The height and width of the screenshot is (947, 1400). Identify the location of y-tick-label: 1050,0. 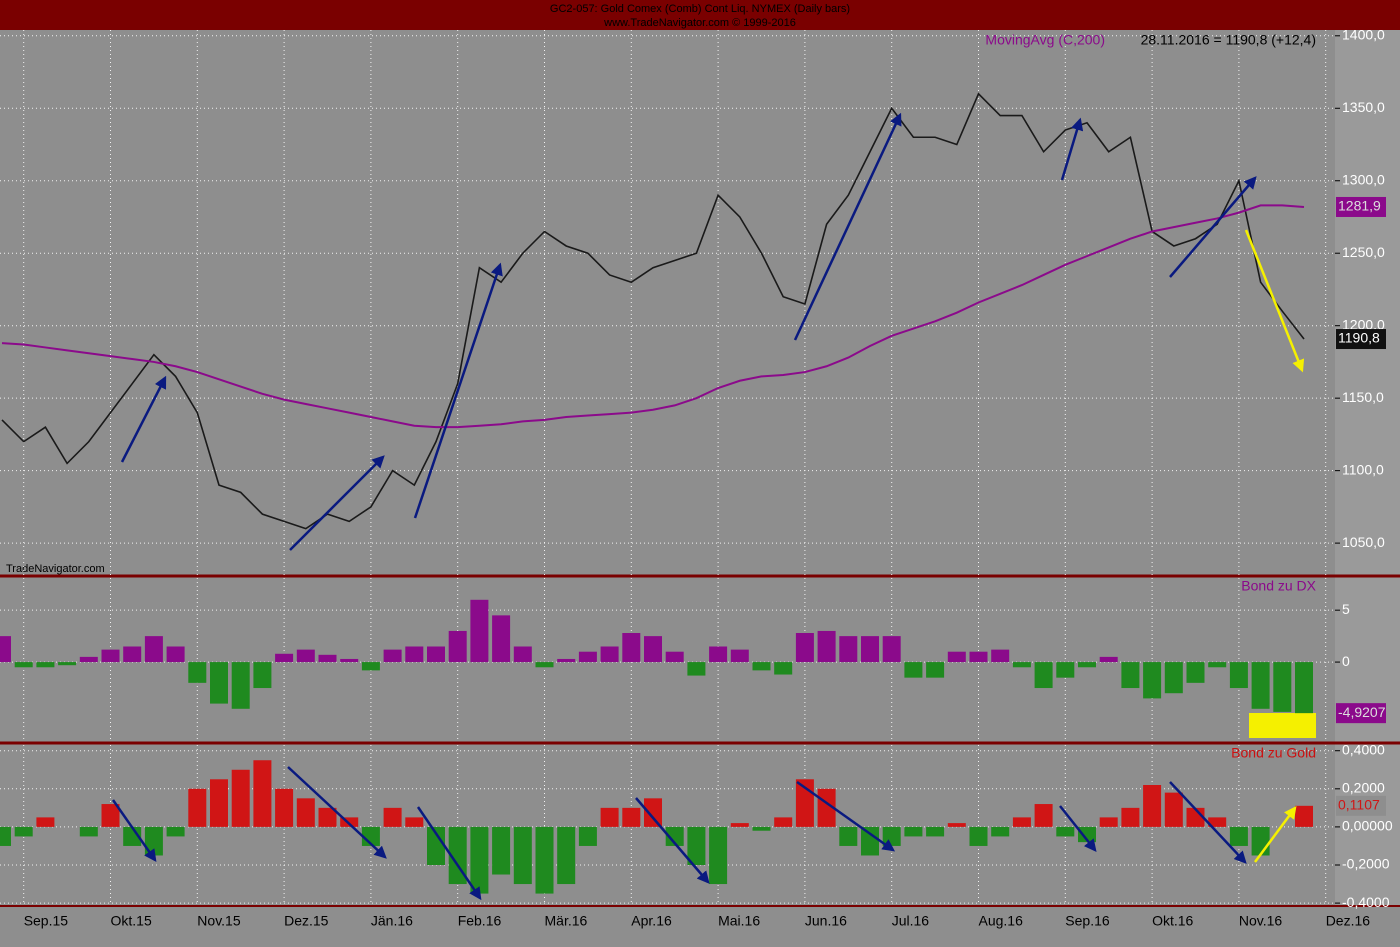
(1363, 542).